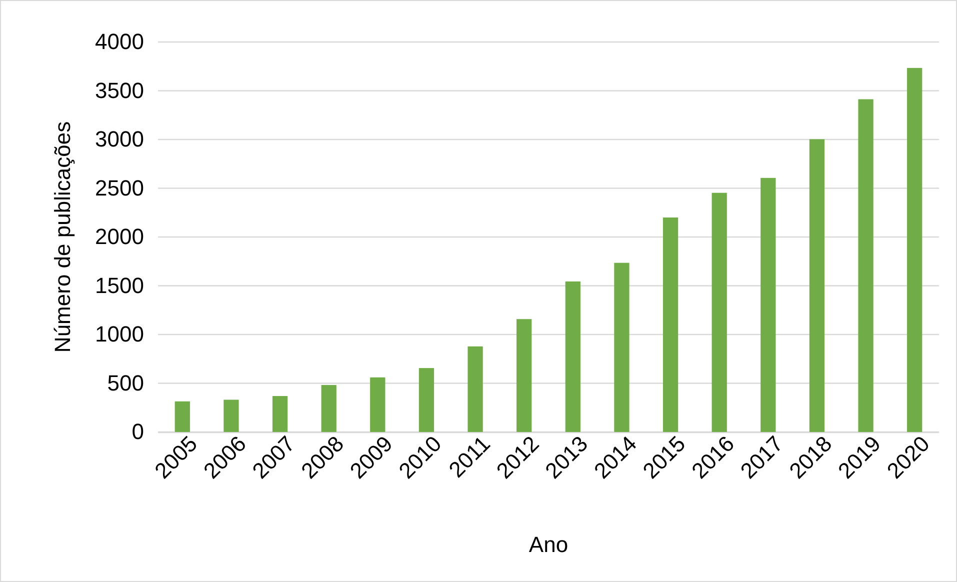  Describe the element at coordinates (119, 285) in the screenshot. I see `y-tick-label: 1500` at that location.